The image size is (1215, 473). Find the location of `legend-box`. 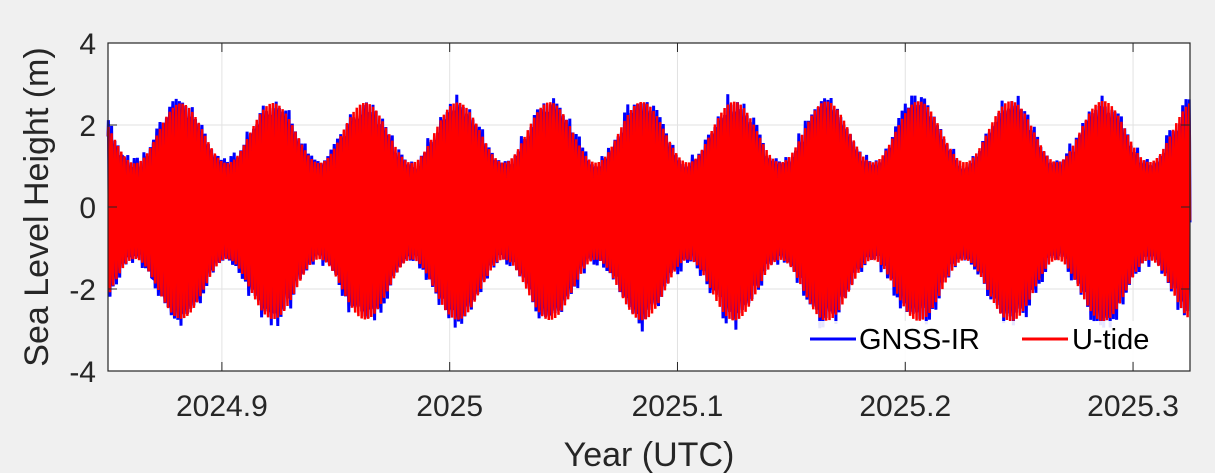

legend-box is located at coordinates (994, 341).